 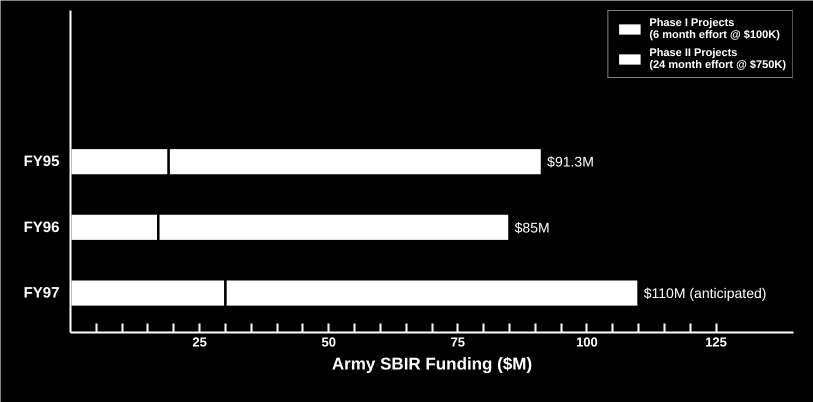 I want to click on x-tick-label: 100, so click(x=587, y=342).